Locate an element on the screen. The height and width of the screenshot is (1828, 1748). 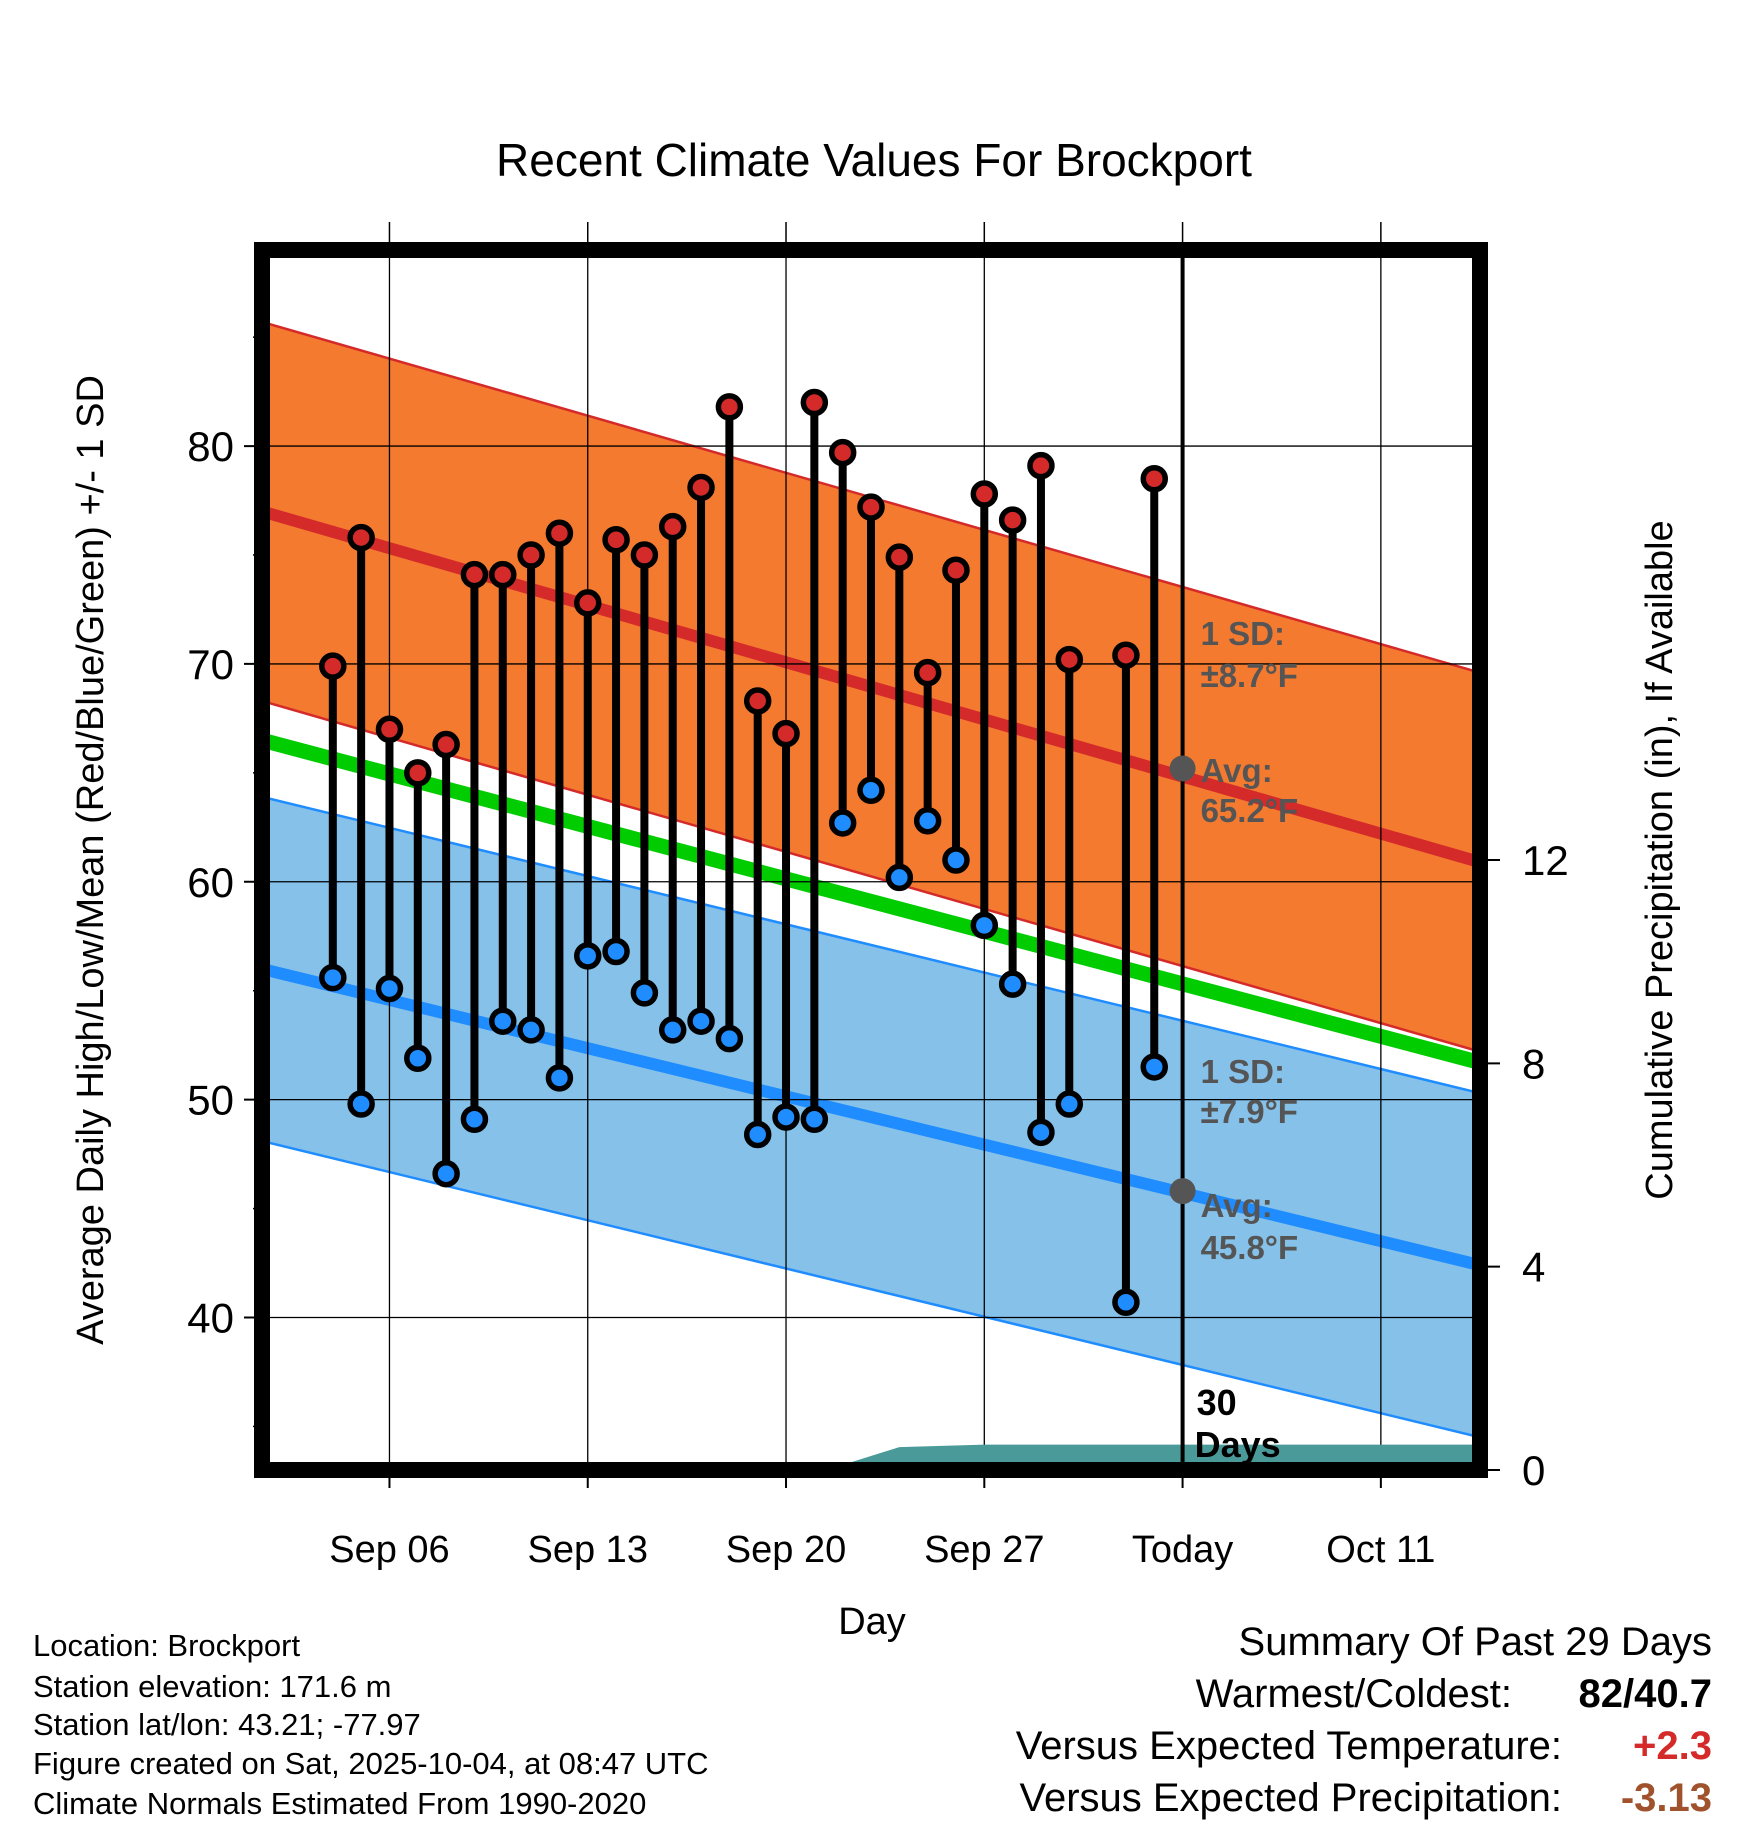
warmest-label: Warmest/Coldest: is located at coordinates (1353, 1694).